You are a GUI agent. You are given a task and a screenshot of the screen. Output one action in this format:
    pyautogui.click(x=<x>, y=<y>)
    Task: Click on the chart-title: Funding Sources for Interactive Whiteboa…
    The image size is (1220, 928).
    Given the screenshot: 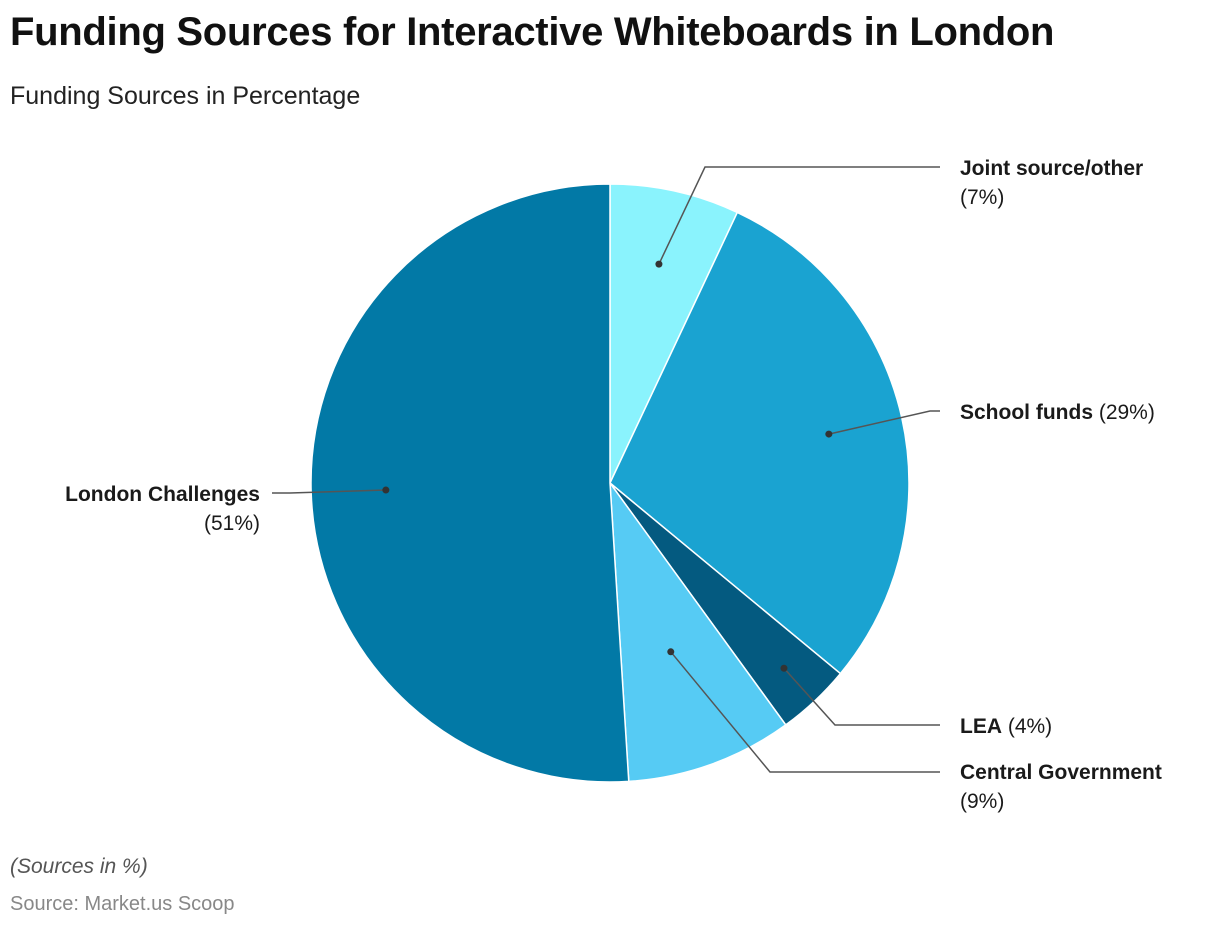 What is the action you would take?
    pyautogui.click(x=532, y=32)
    